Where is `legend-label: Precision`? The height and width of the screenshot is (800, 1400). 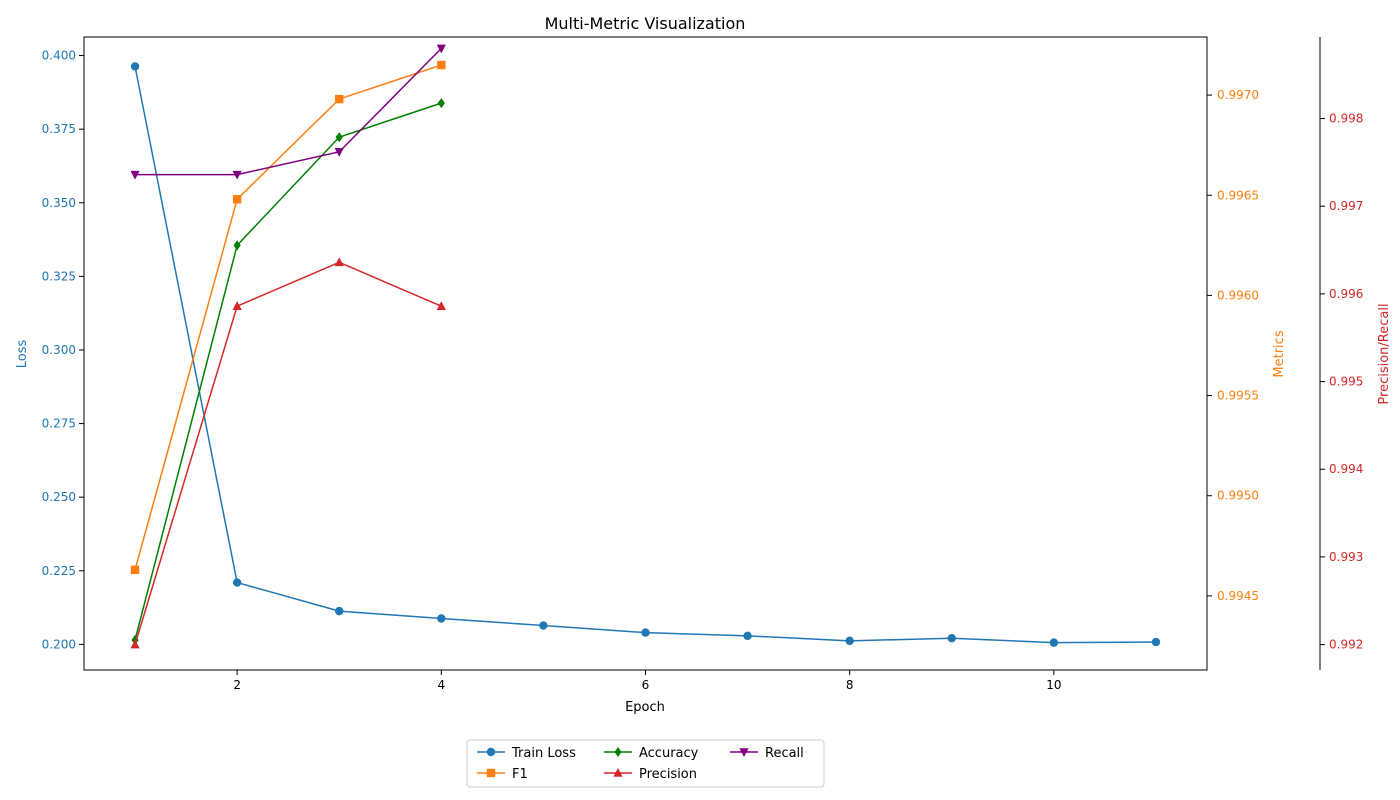
legend-label: Precision is located at coordinates (668, 774).